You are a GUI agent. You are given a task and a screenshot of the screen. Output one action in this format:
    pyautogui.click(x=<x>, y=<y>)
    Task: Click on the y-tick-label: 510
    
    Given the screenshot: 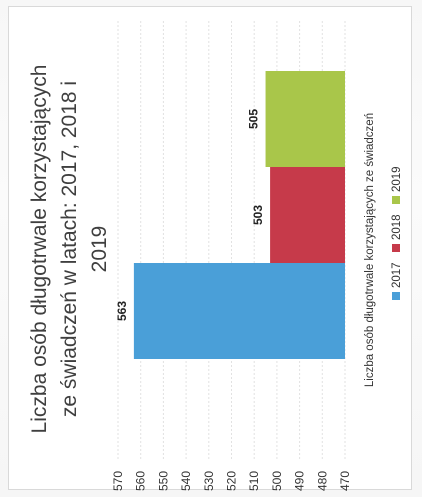 What is the action you would take?
    pyautogui.click(x=254, y=481)
    